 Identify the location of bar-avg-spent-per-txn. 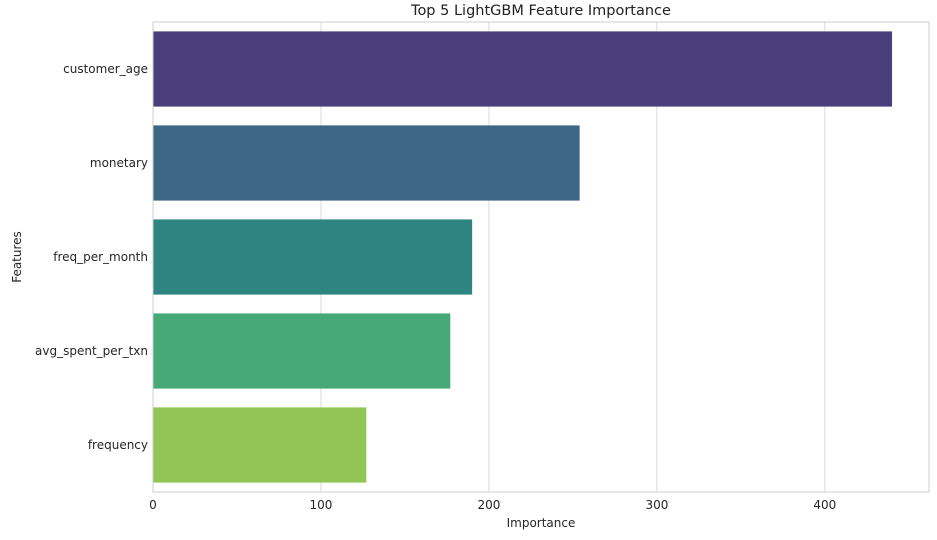
(302, 351).